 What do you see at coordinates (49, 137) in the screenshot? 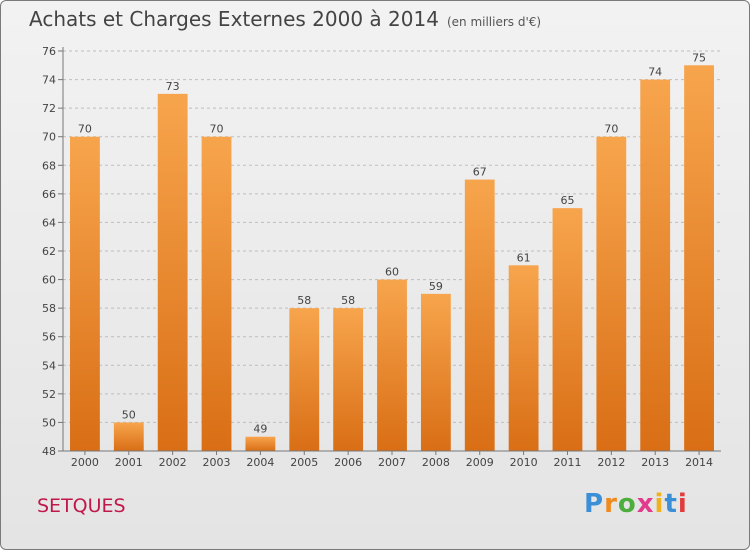
I see `y-tick-label: 70` at bounding box center [49, 137].